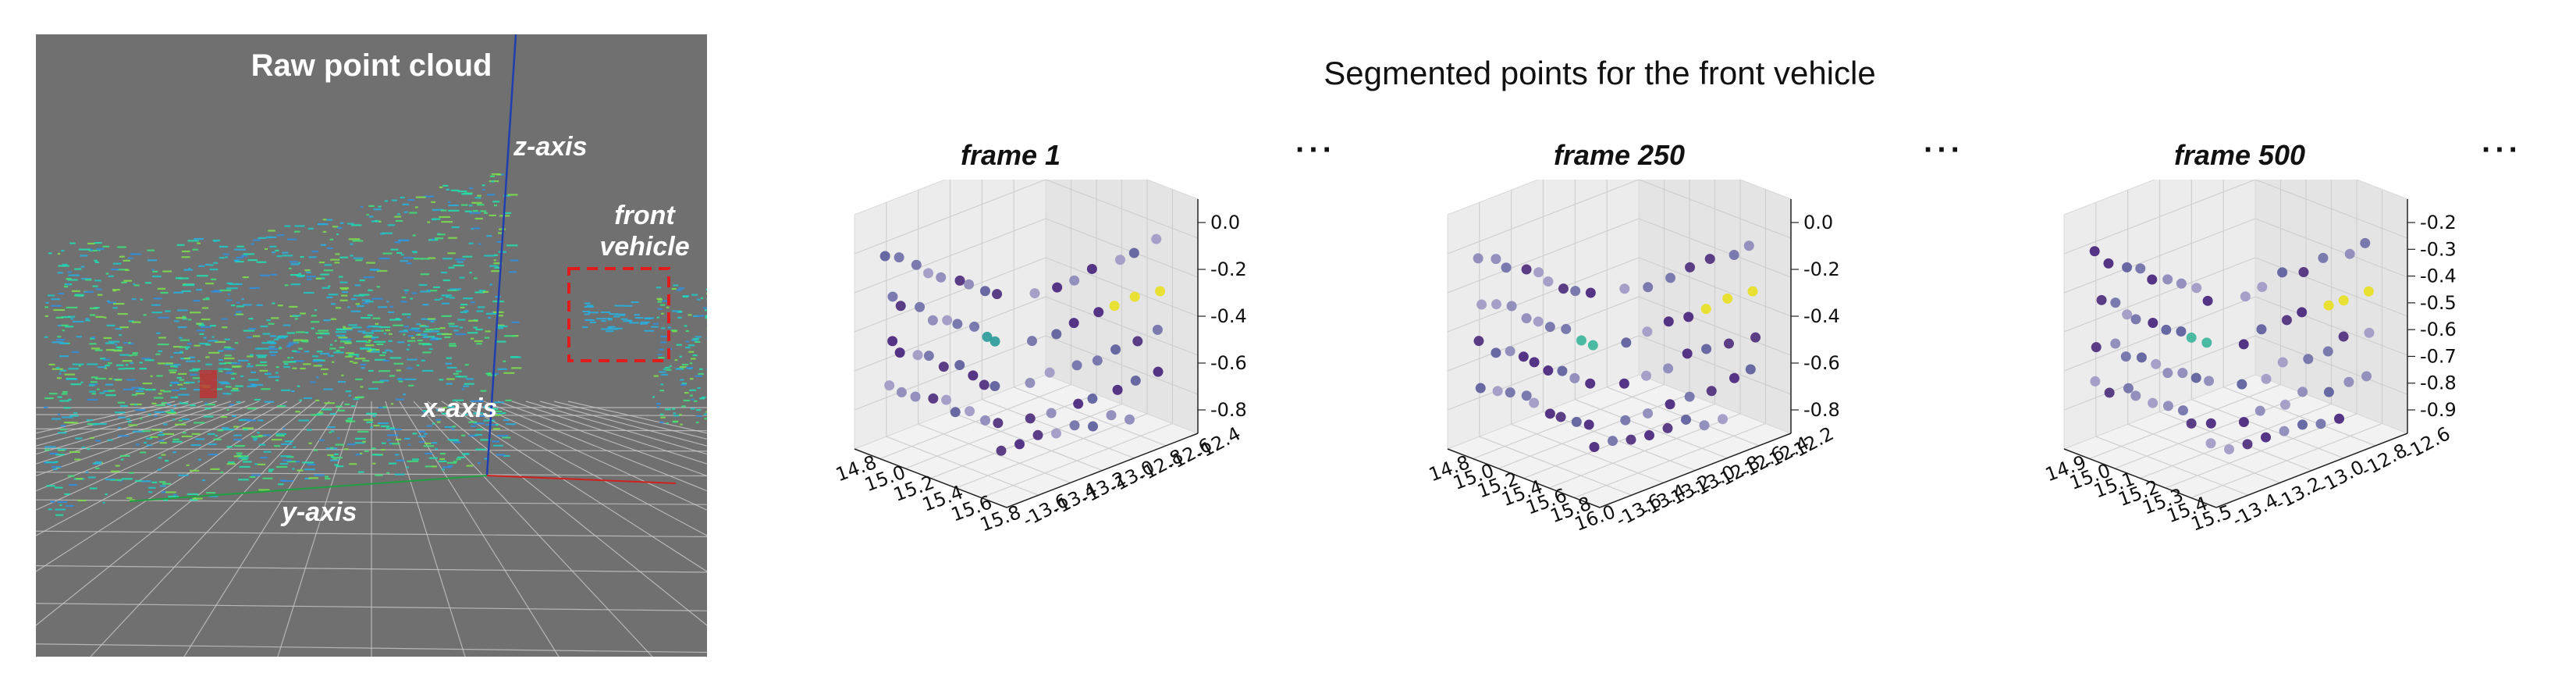 This screenshot has height=691, width=2576. I want to click on front-vehicle-label: front vehicle, so click(631, 231).